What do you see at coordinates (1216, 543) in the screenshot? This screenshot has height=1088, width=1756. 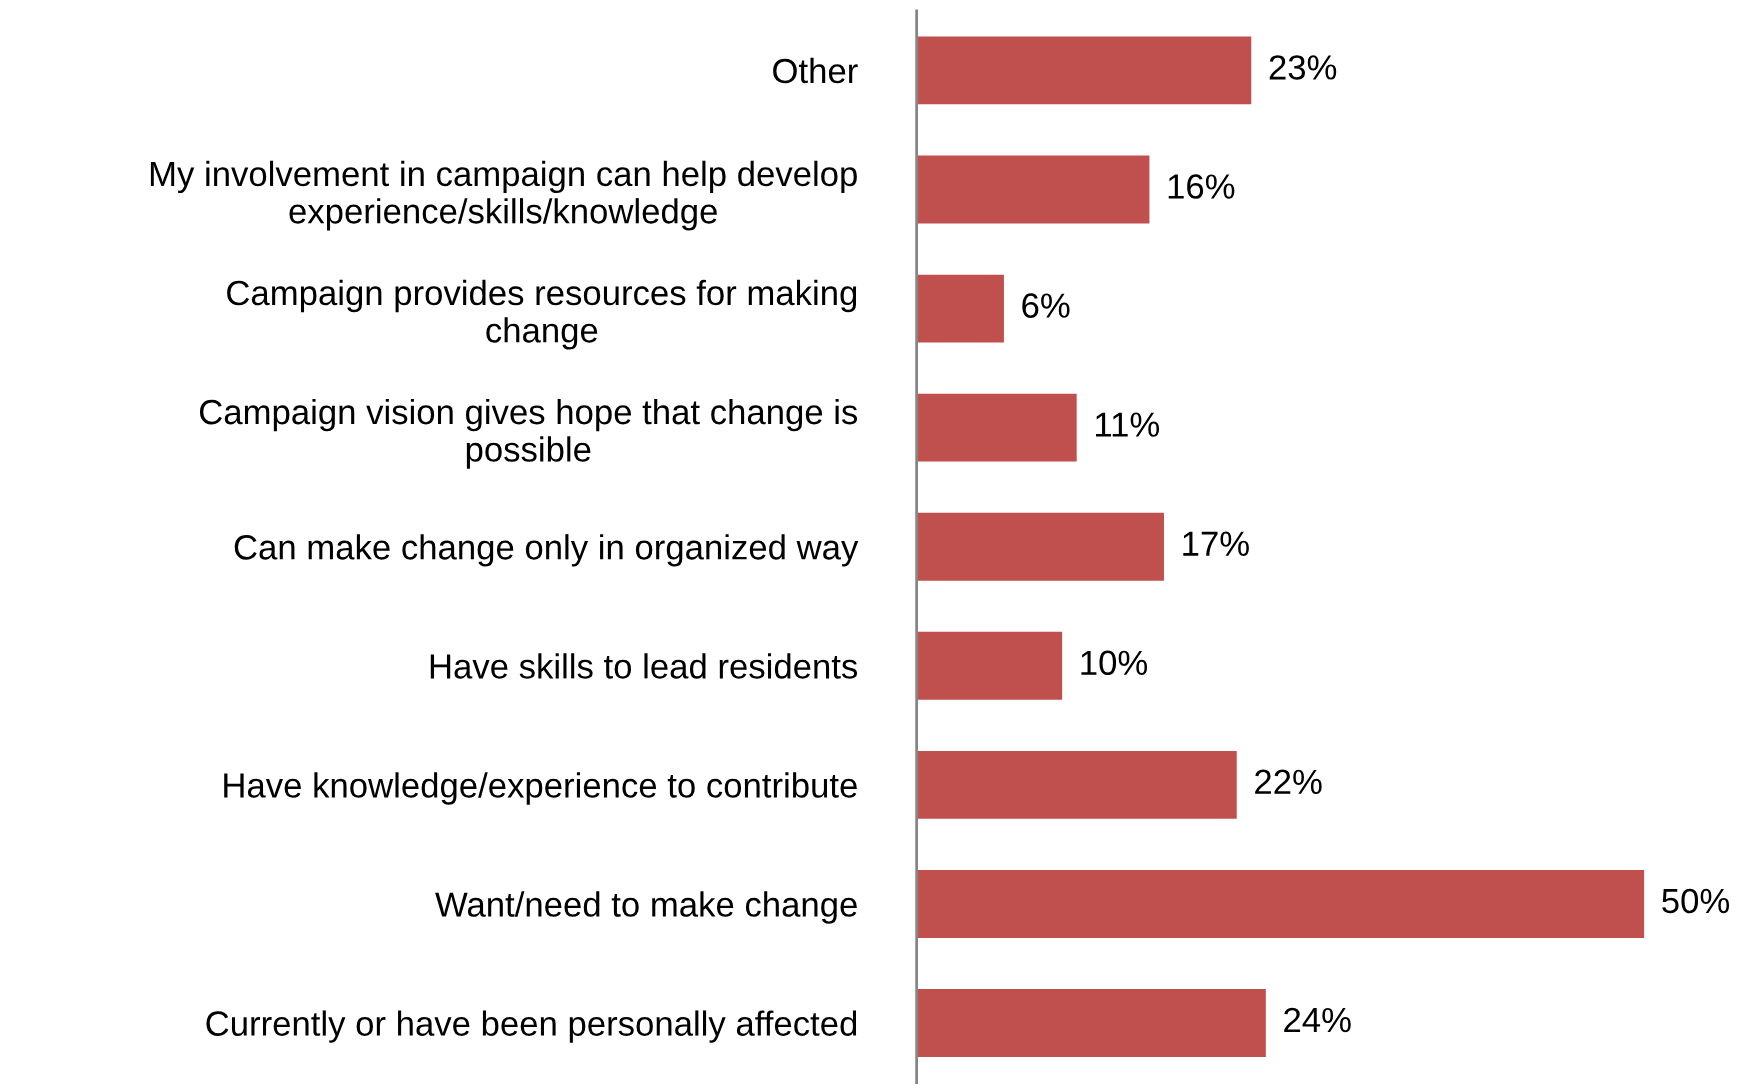 I see `data-label: 17%` at bounding box center [1216, 543].